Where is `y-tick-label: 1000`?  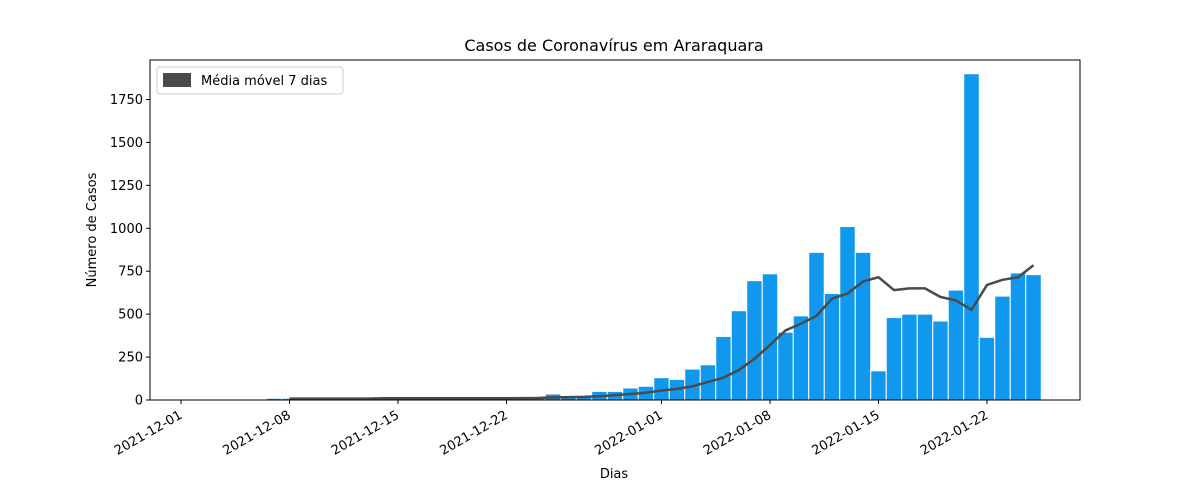 y-tick-label: 1000 is located at coordinates (126, 229).